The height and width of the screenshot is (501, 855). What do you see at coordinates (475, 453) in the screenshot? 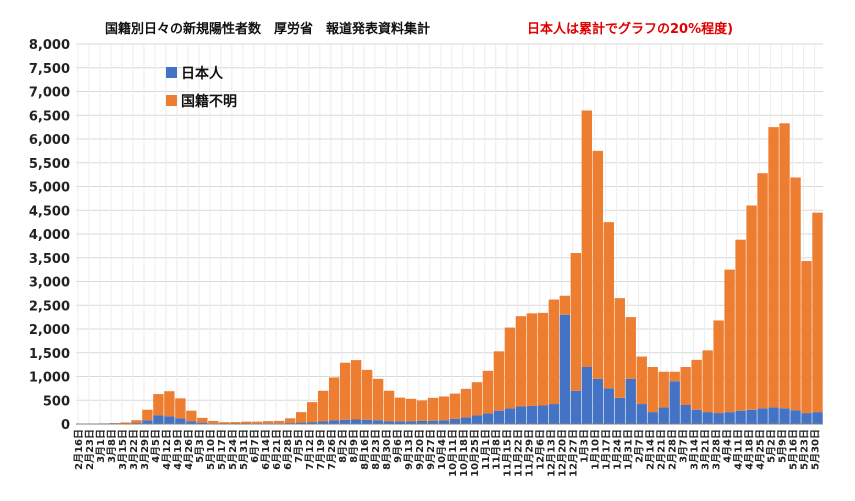
I see `x-tick-label: 10月25日` at bounding box center [475, 453].